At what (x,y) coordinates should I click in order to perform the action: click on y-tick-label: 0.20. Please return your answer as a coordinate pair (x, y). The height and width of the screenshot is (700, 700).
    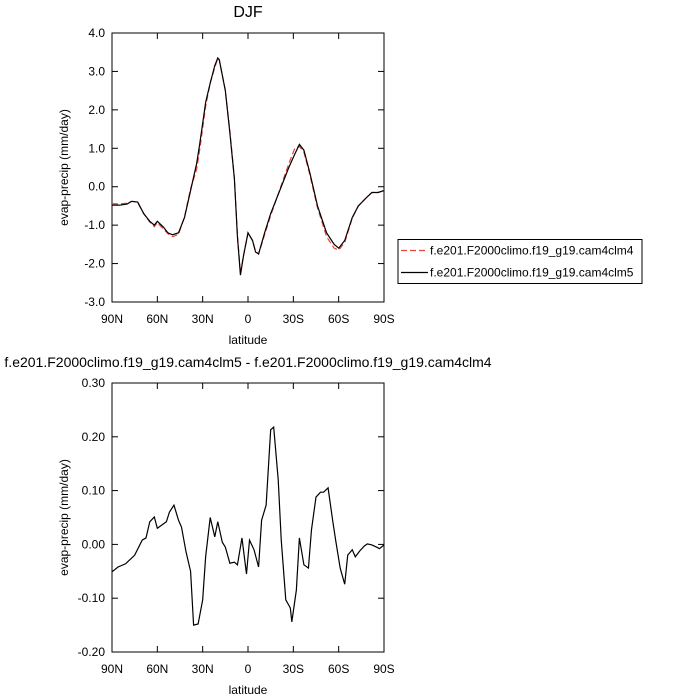
    Looking at the image, I should click on (94, 437).